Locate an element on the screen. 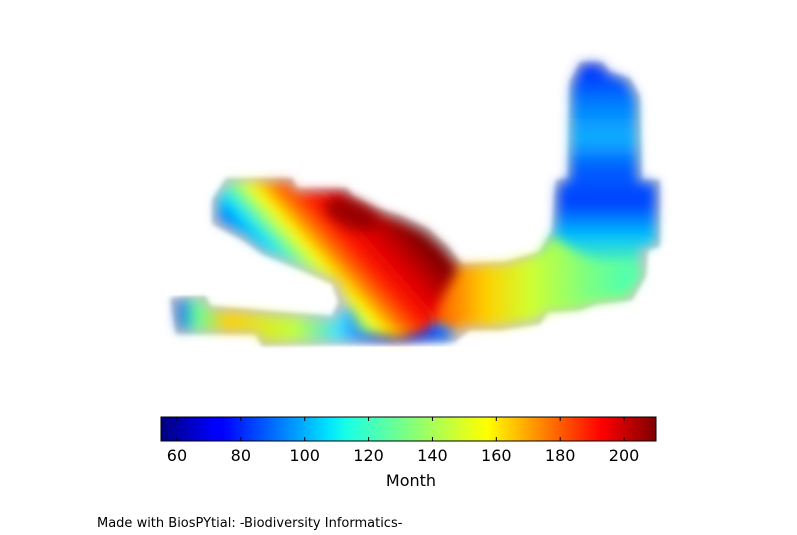  colorbar-tick-label: 140 is located at coordinates (432, 455).